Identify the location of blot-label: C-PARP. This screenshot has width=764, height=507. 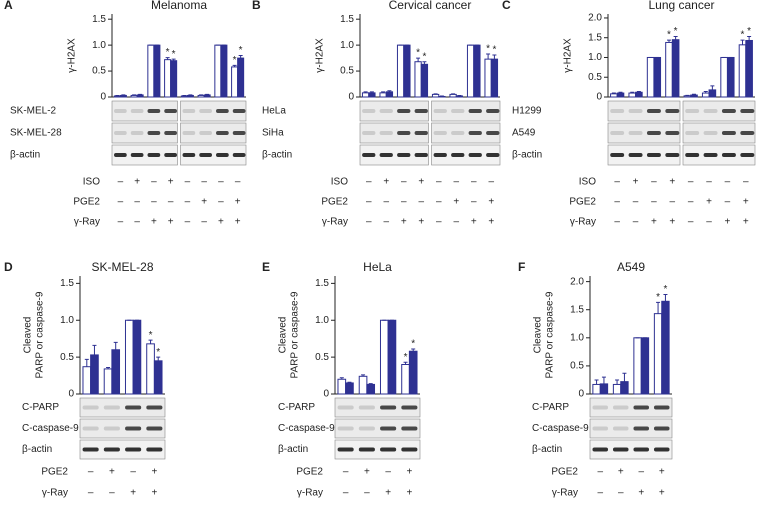
(296, 407).